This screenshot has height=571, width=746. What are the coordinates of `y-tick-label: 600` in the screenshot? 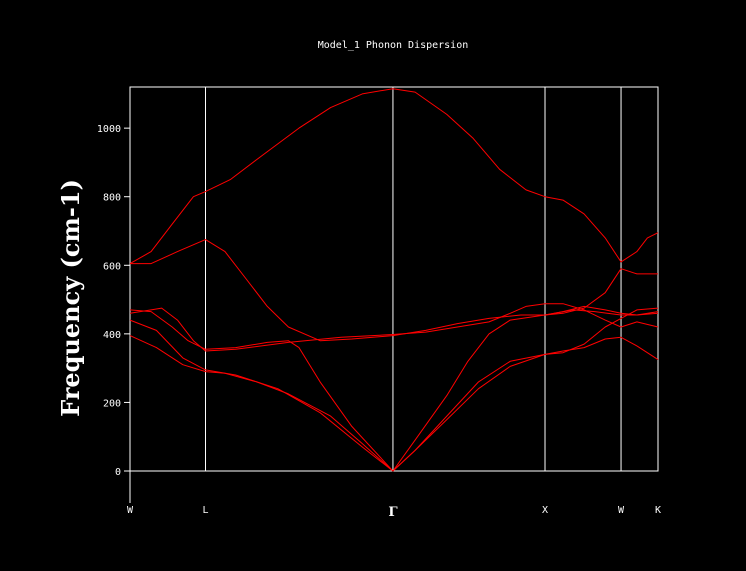 It's located at (112, 266).